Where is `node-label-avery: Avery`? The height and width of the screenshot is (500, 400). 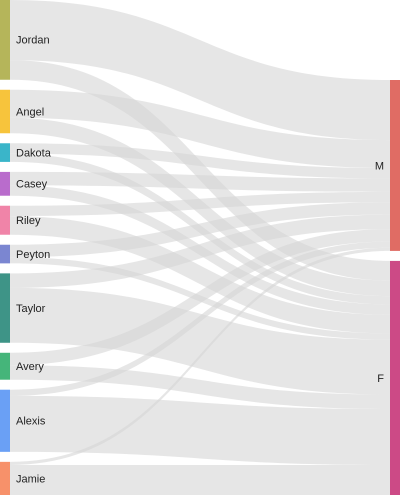 node-label-avery: Avery is located at coordinates (30, 367).